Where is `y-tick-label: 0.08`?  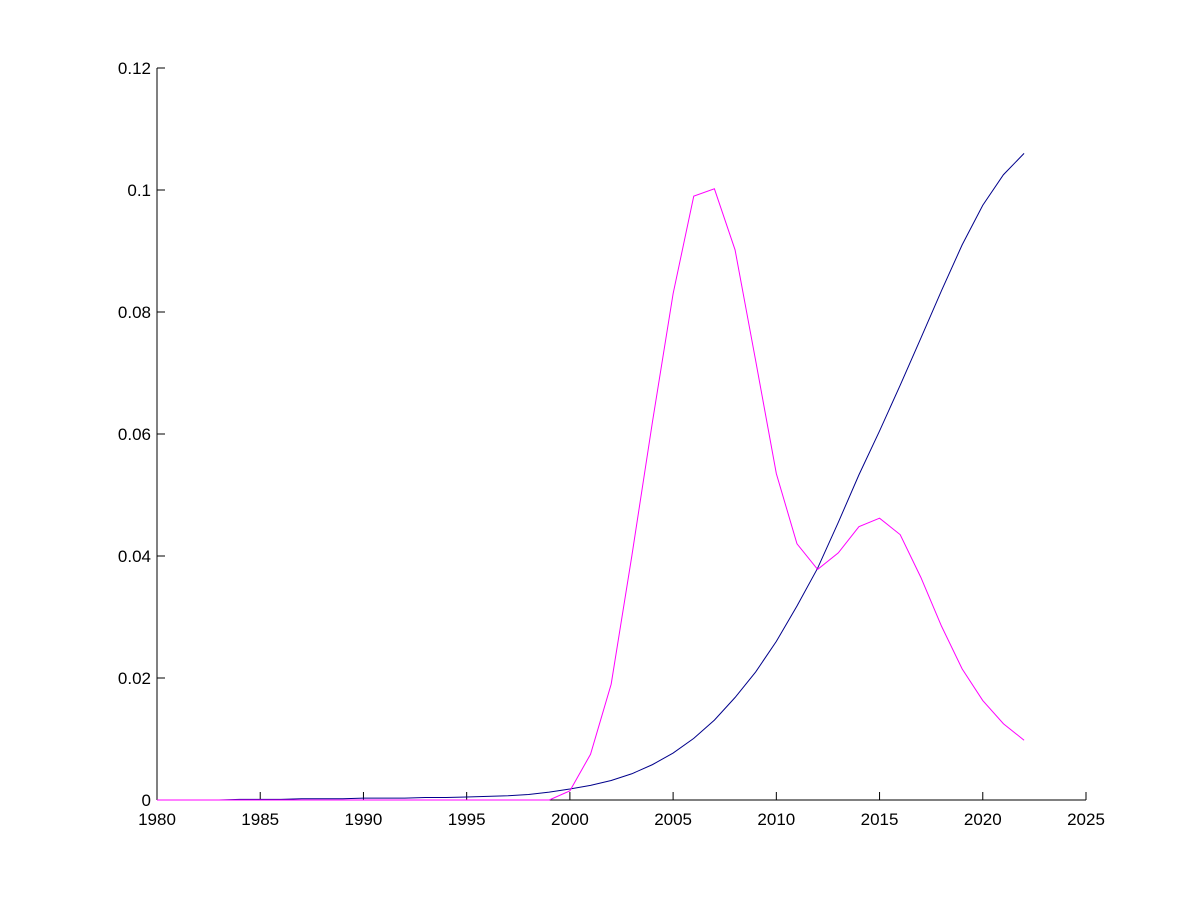 y-tick-label: 0.08 is located at coordinates (134, 312).